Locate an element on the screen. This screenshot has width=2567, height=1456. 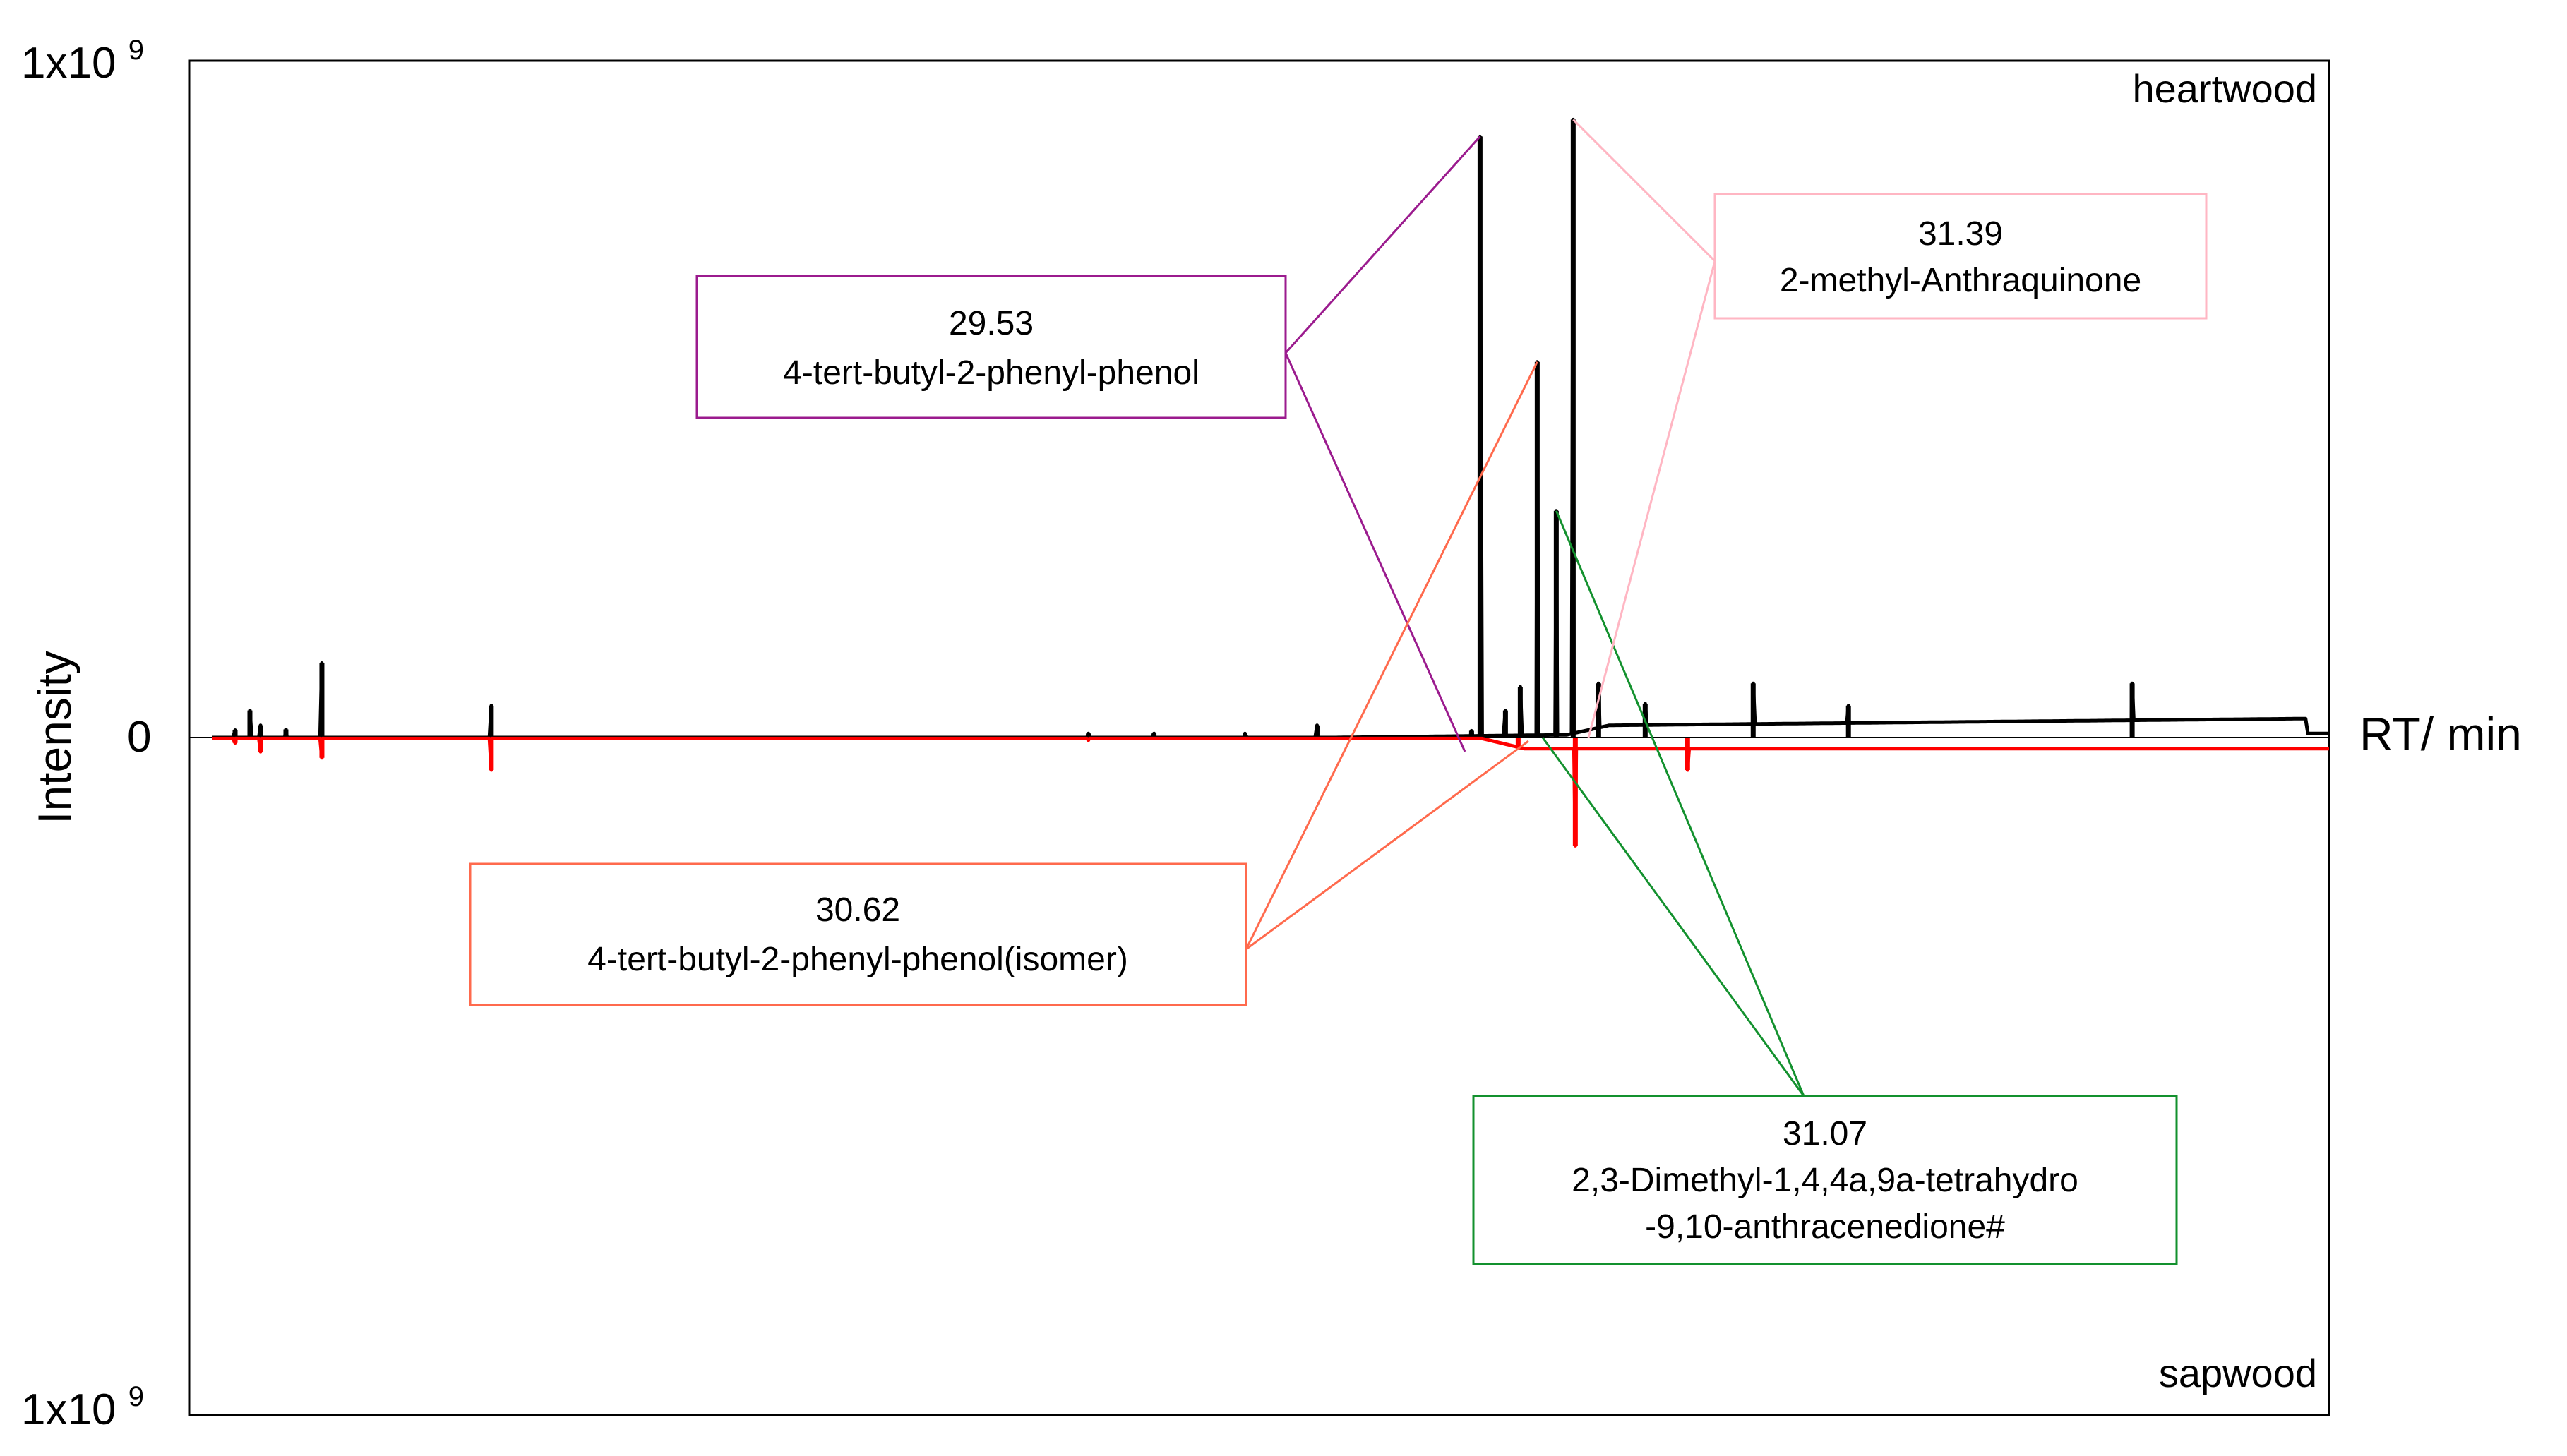
annotation-connector-31-39-base is located at coordinates (1651, 499).